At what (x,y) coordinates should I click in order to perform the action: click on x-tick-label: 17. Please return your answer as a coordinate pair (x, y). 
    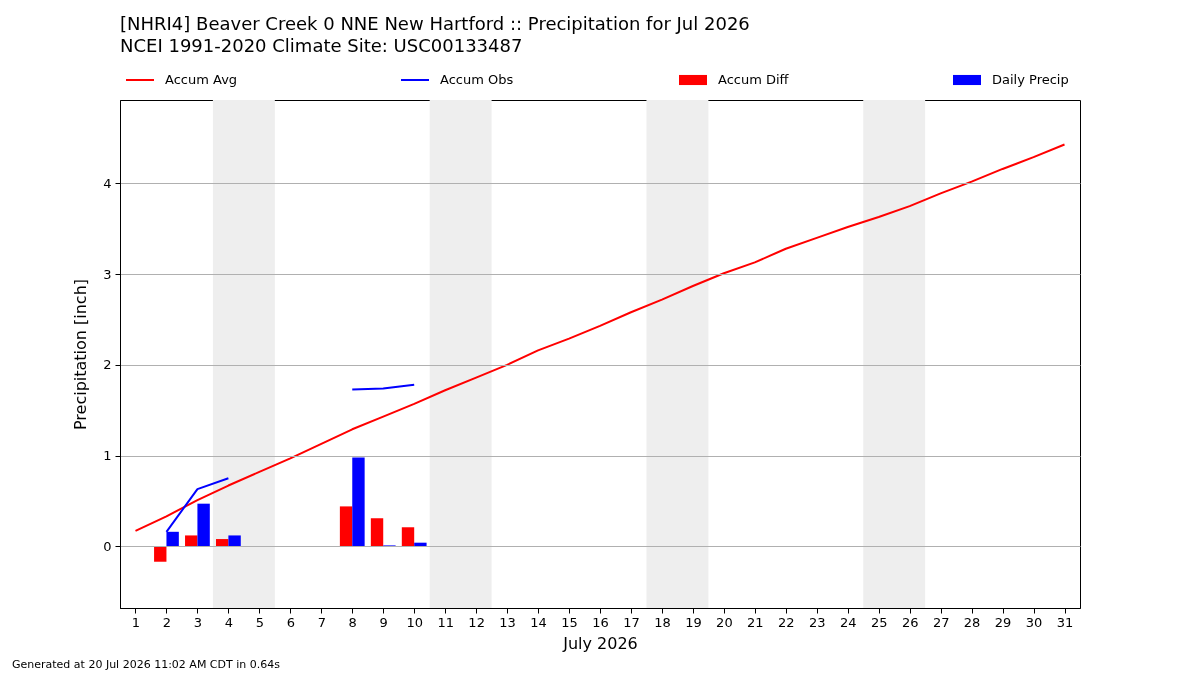
    Looking at the image, I should click on (631, 622).